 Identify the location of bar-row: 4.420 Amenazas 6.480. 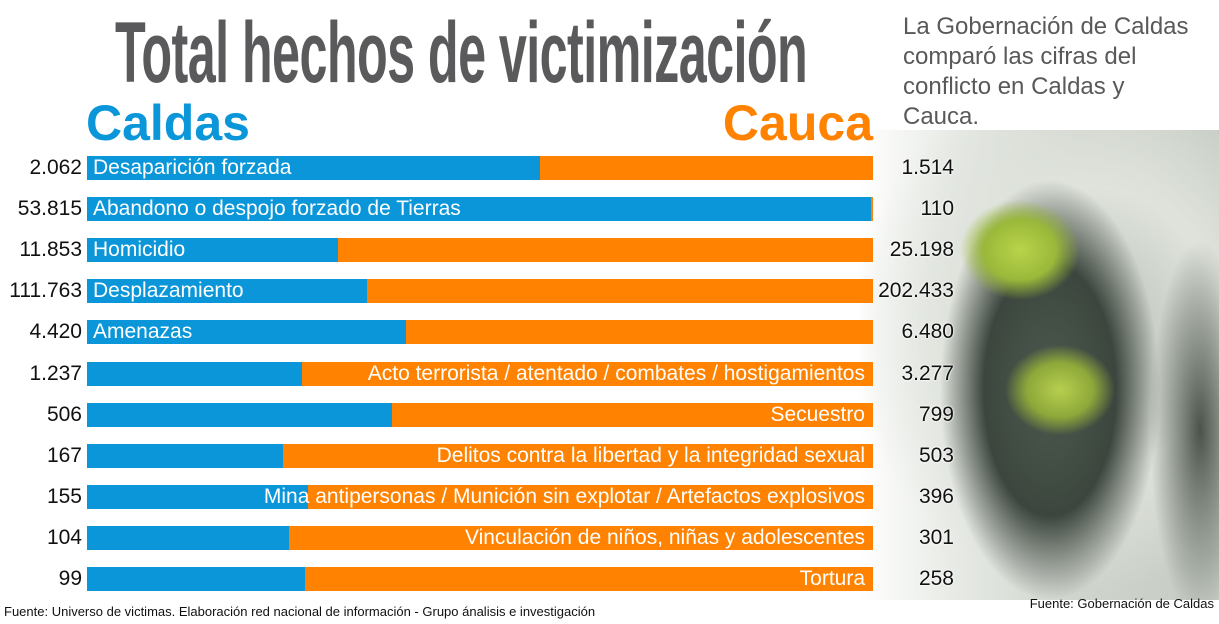
(609, 332).